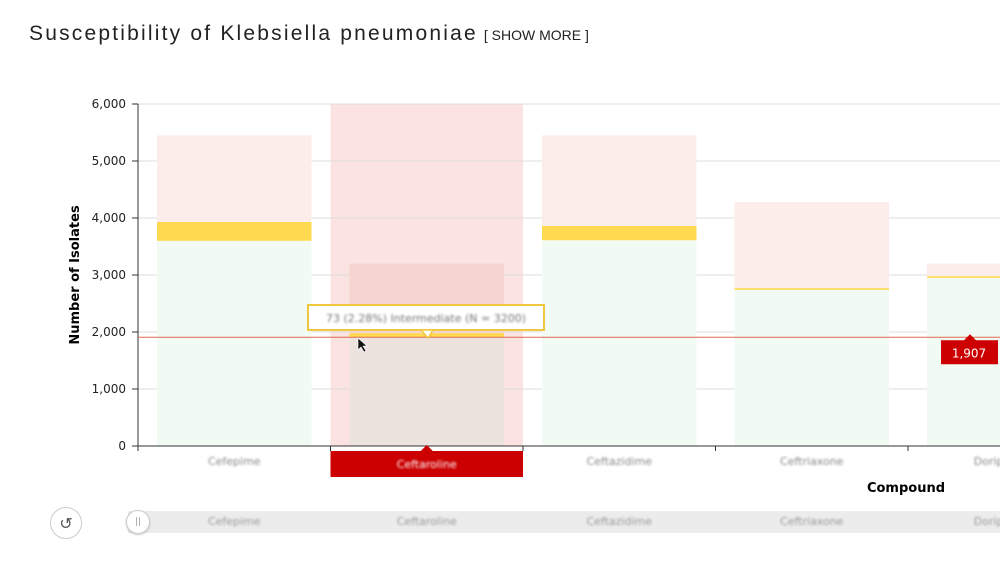 The height and width of the screenshot is (562, 1000). What do you see at coordinates (963, 277) in the screenshot?
I see `bar-intermediate-doripenem` at bounding box center [963, 277].